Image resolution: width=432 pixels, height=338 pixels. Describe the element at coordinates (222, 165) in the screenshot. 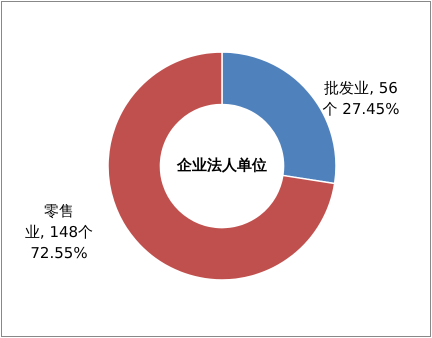

I see `text: 企业法人单位` at that location.